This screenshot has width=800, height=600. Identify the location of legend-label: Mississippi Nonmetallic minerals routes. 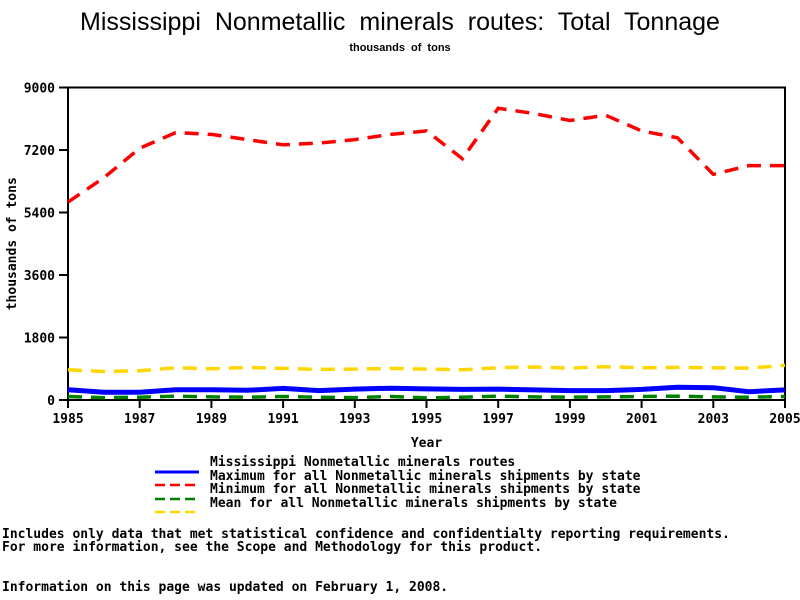
(363, 463).